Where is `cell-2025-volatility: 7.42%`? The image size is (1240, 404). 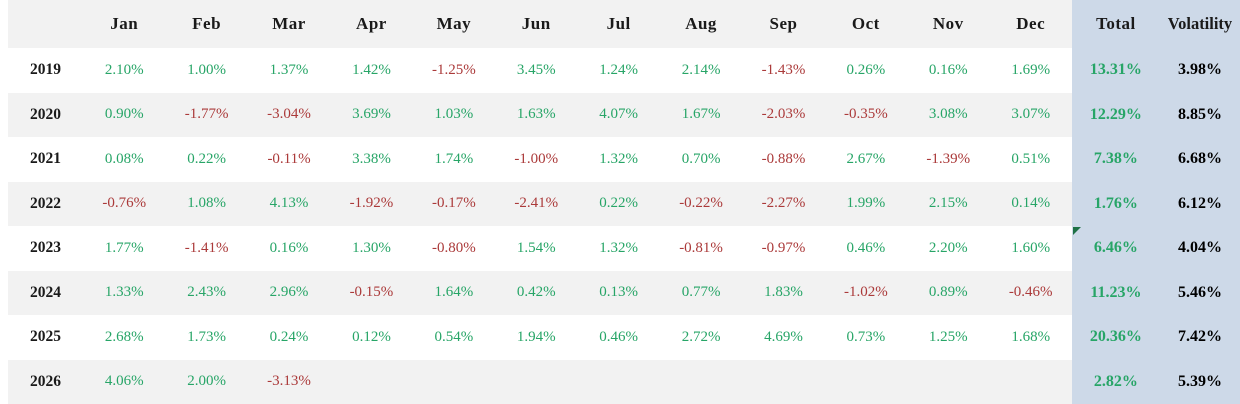 cell-2025-volatility: 7.42% is located at coordinates (1199, 337).